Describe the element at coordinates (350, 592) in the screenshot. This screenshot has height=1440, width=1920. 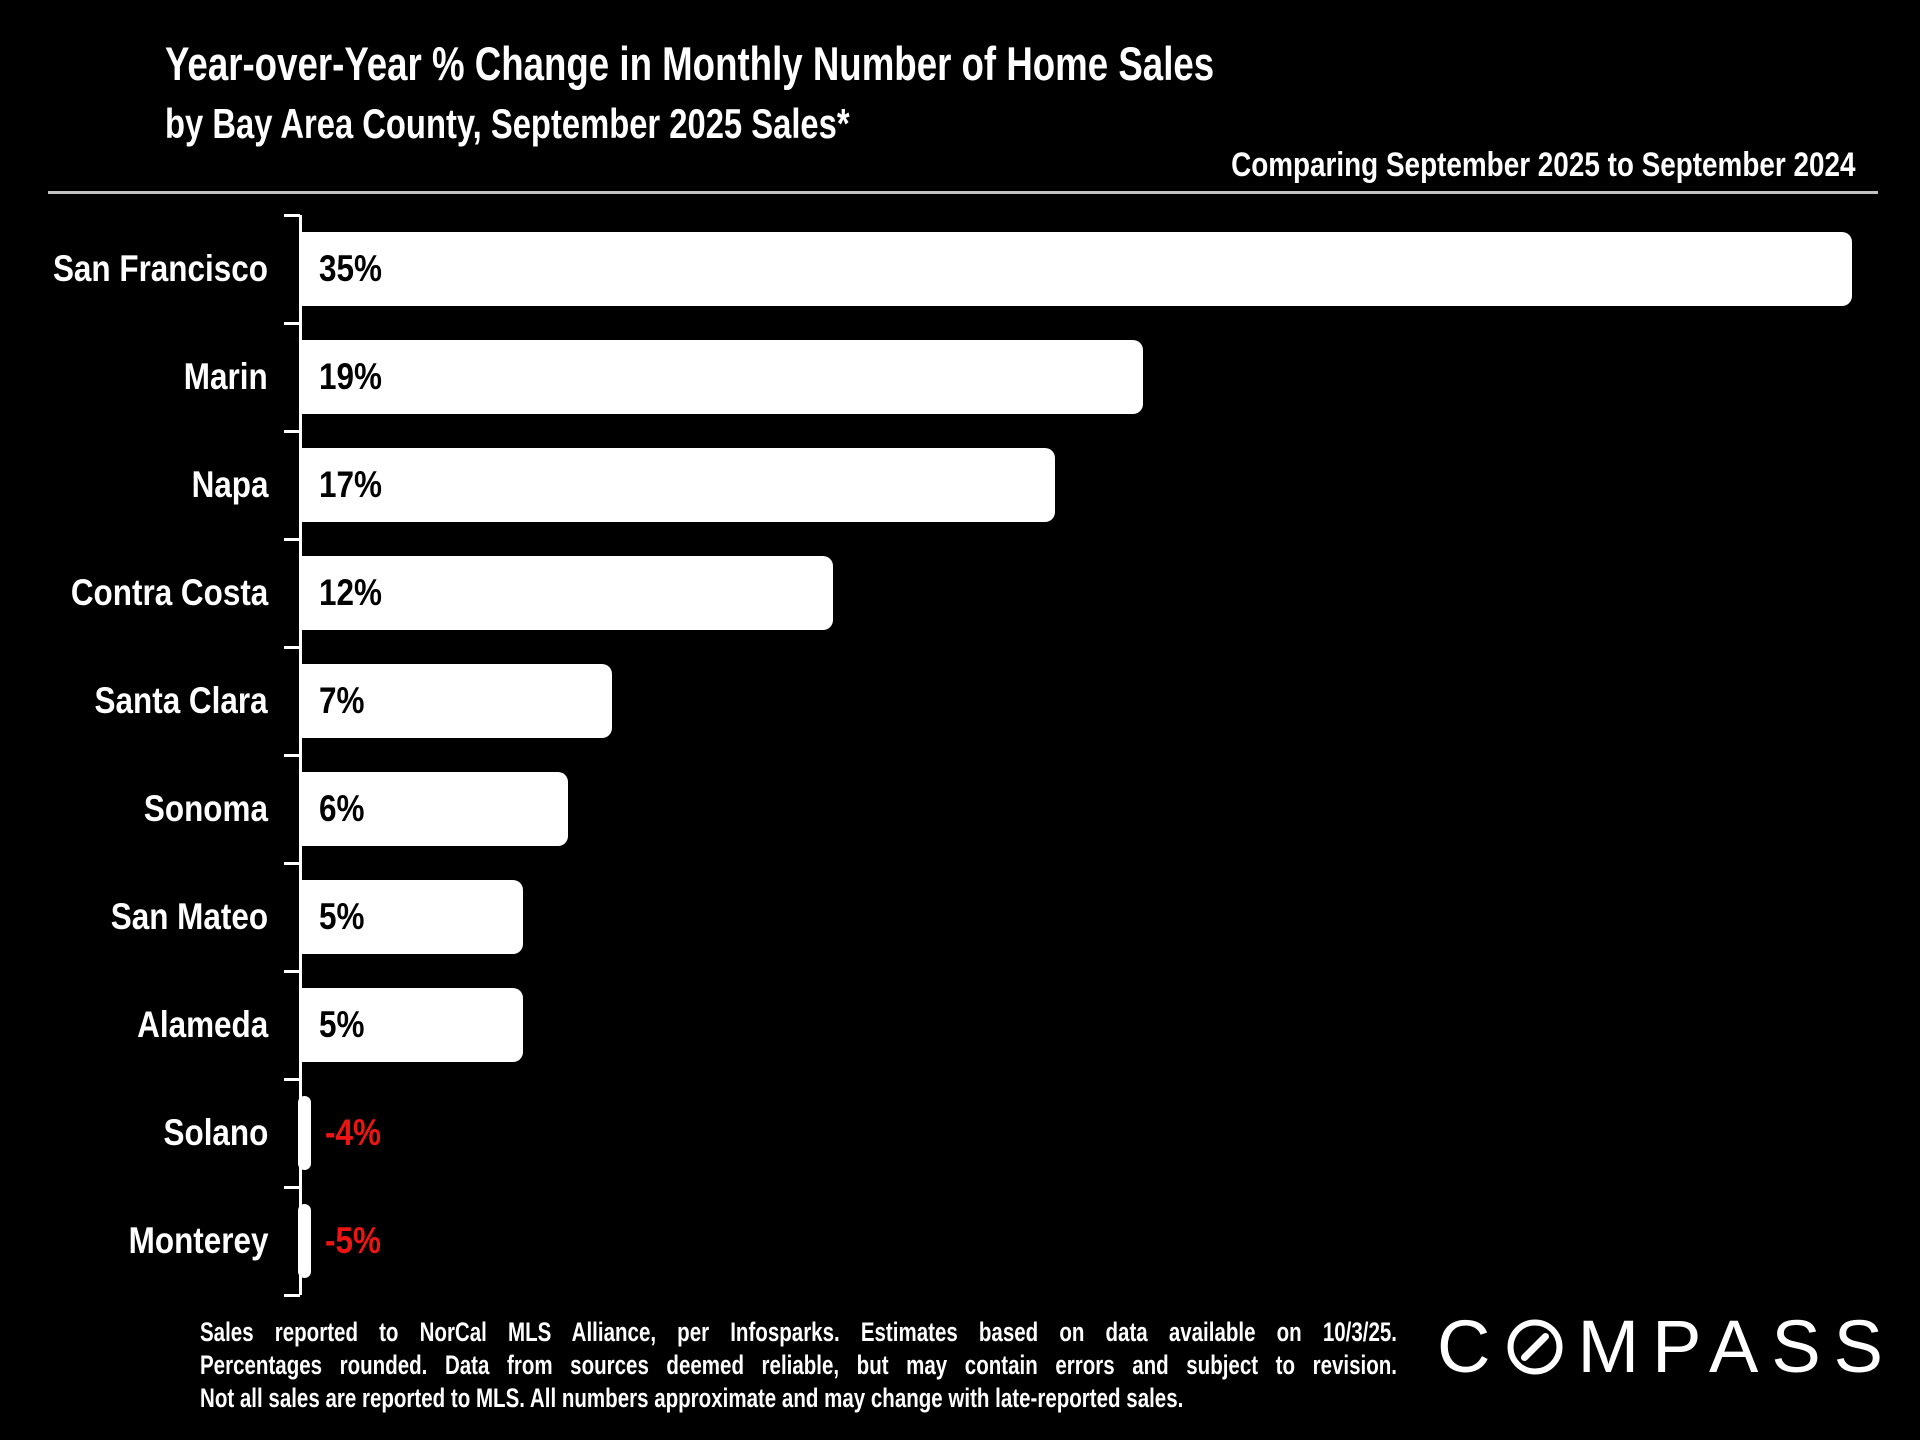
I see `value-label-contra-costa: 12%` at that location.